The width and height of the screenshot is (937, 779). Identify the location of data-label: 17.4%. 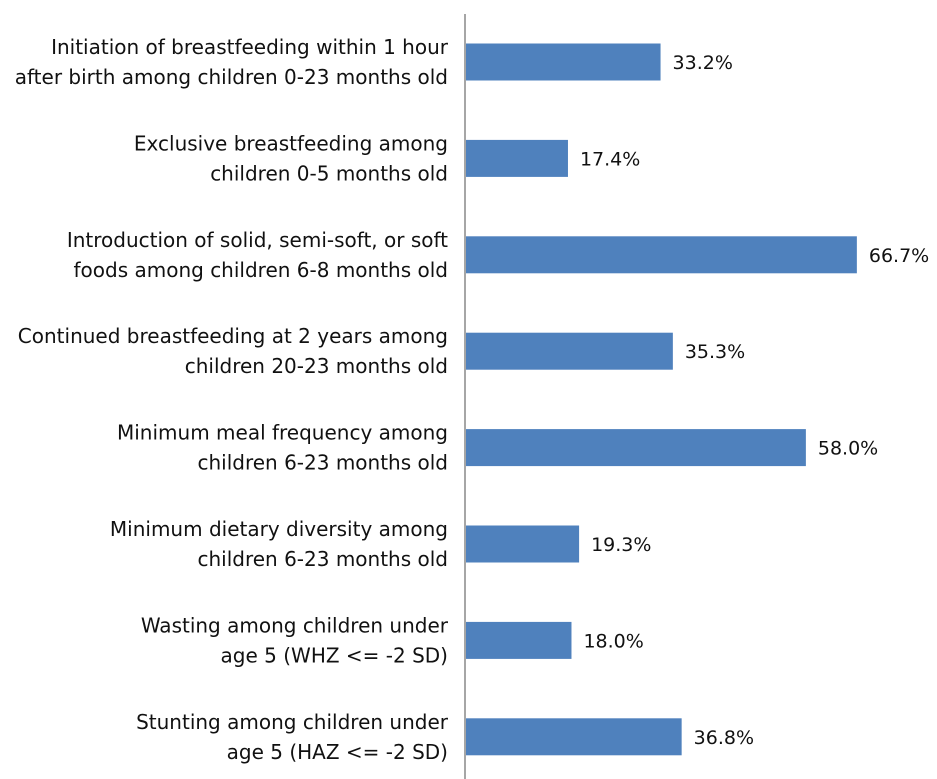
(610, 159).